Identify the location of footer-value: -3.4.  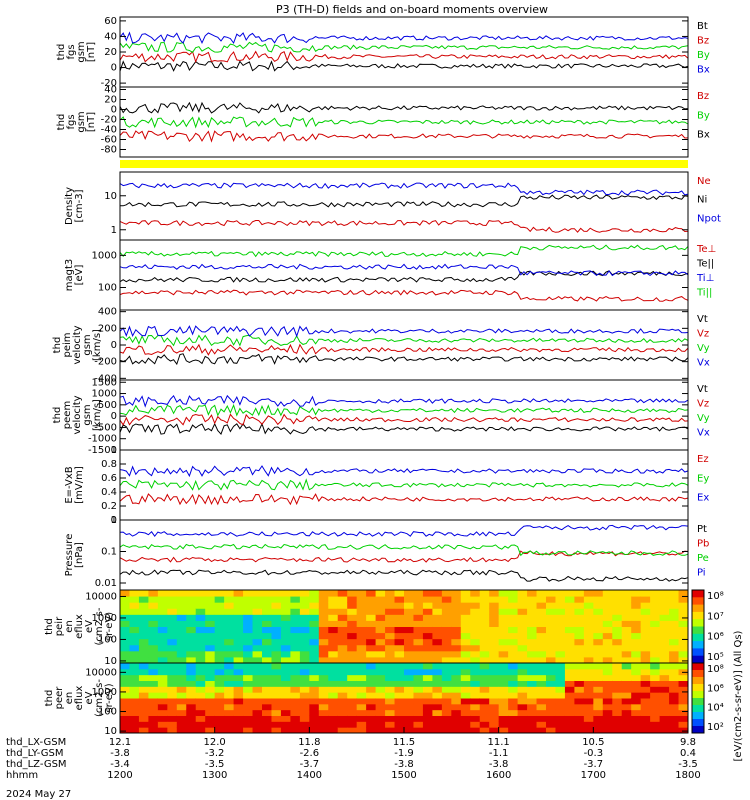
(120, 764).